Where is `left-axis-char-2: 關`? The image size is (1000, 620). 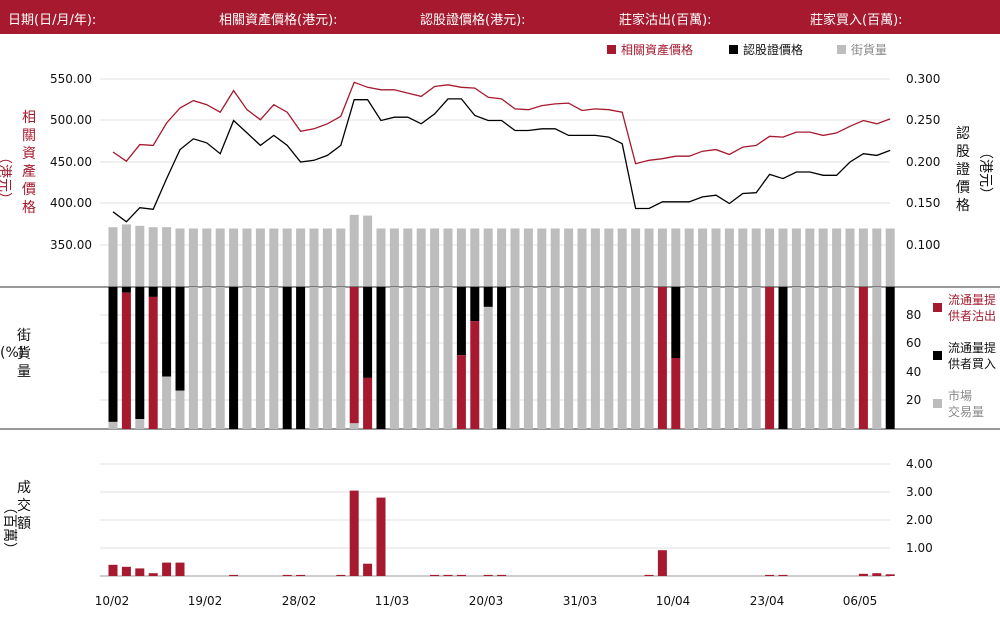
left-axis-char-2: 關 is located at coordinates (29, 136).